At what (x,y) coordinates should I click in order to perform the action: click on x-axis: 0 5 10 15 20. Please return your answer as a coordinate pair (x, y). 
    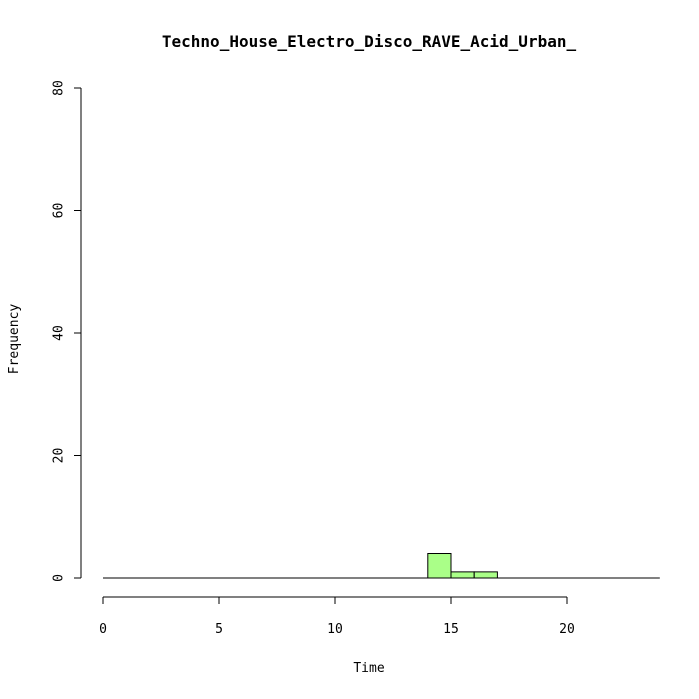
    Looking at the image, I should click on (337, 616).